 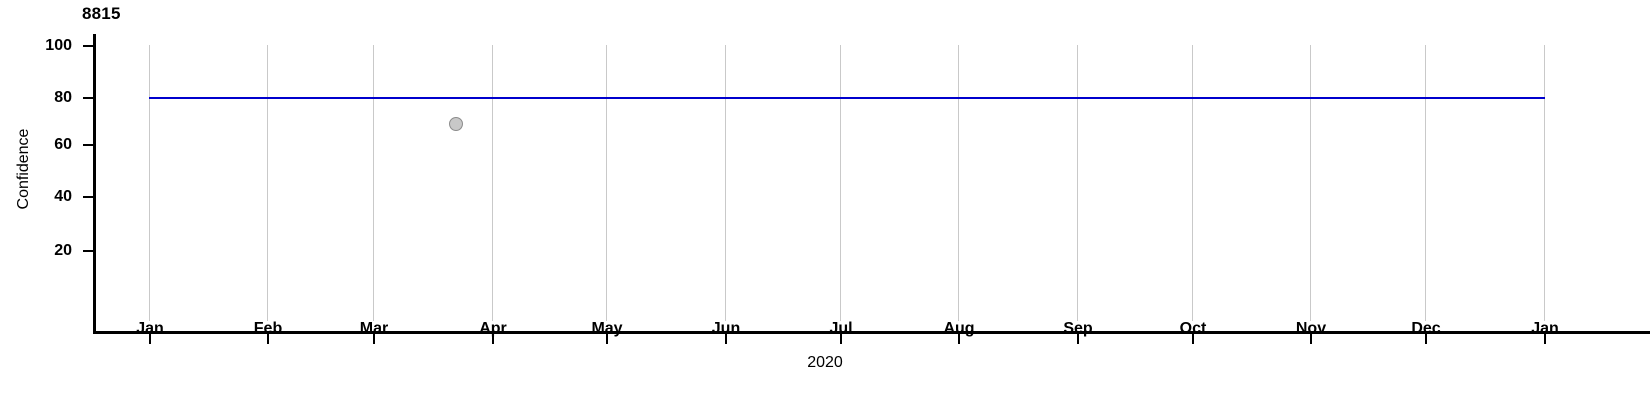 What do you see at coordinates (1192, 183) in the screenshot?
I see `gridline-oct` at bounding box center [1192, 183].